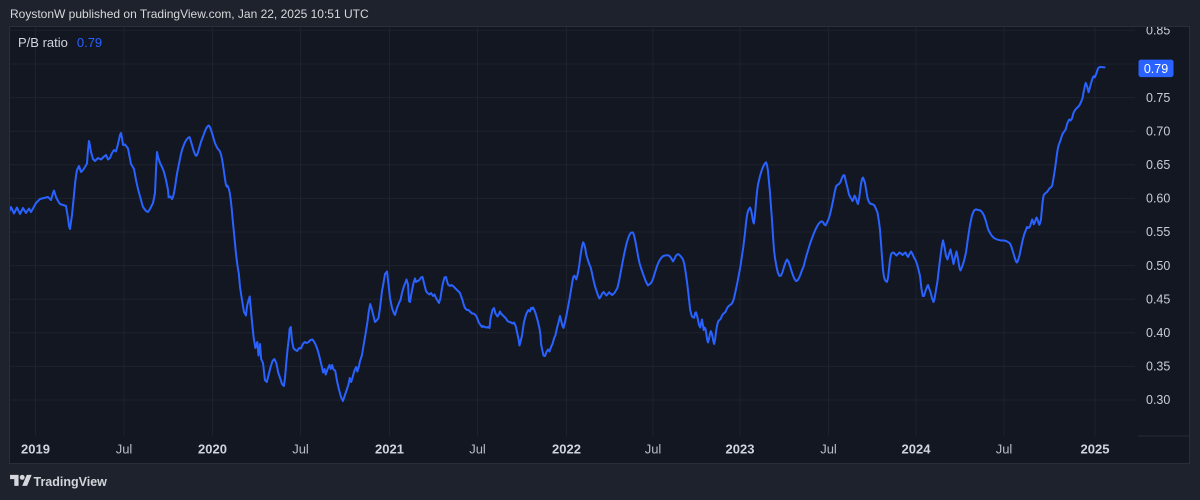  I want to click on svg-text: 2023, so click(740, 449).